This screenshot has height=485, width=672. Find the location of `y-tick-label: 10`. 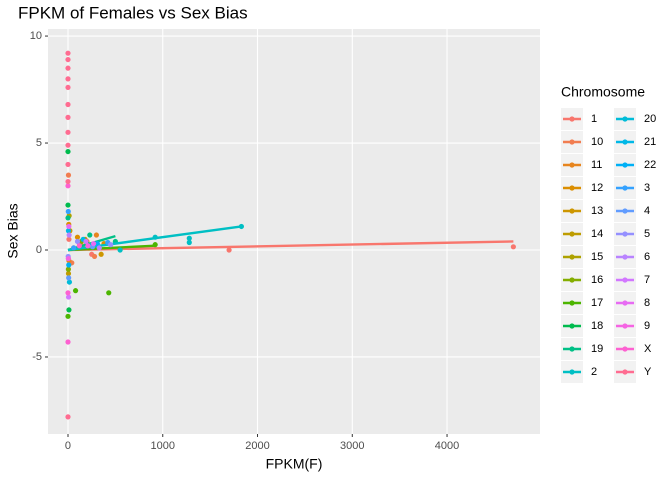

y-tick-label: 10 is located at coordinates (36, 36).